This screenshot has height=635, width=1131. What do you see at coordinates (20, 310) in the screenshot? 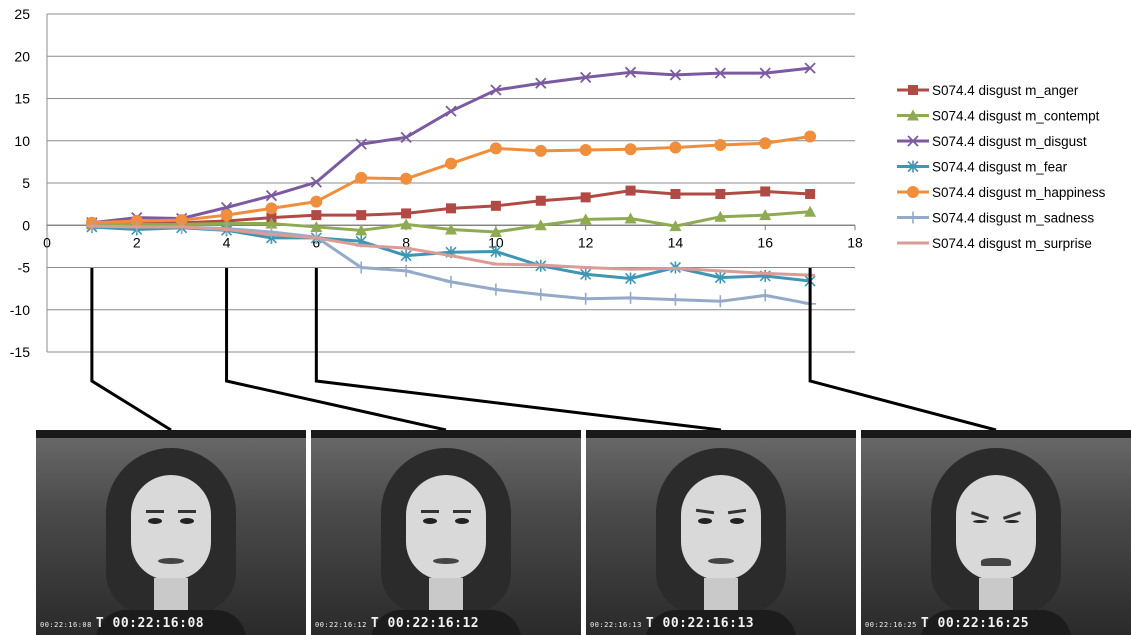
I see `y-tick-label: -10` at bounding box center [20, 310].